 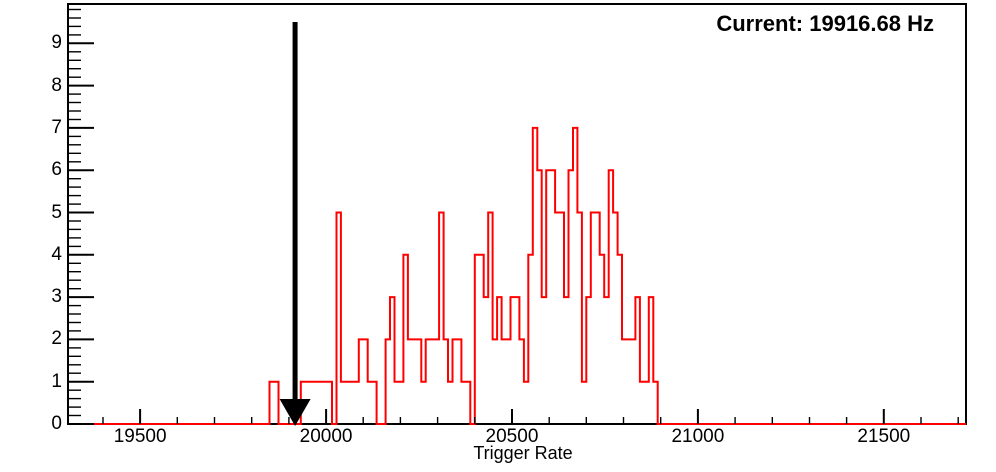 I want to click on x-axis-tick-label: 21500, so click(x=884, y=436).